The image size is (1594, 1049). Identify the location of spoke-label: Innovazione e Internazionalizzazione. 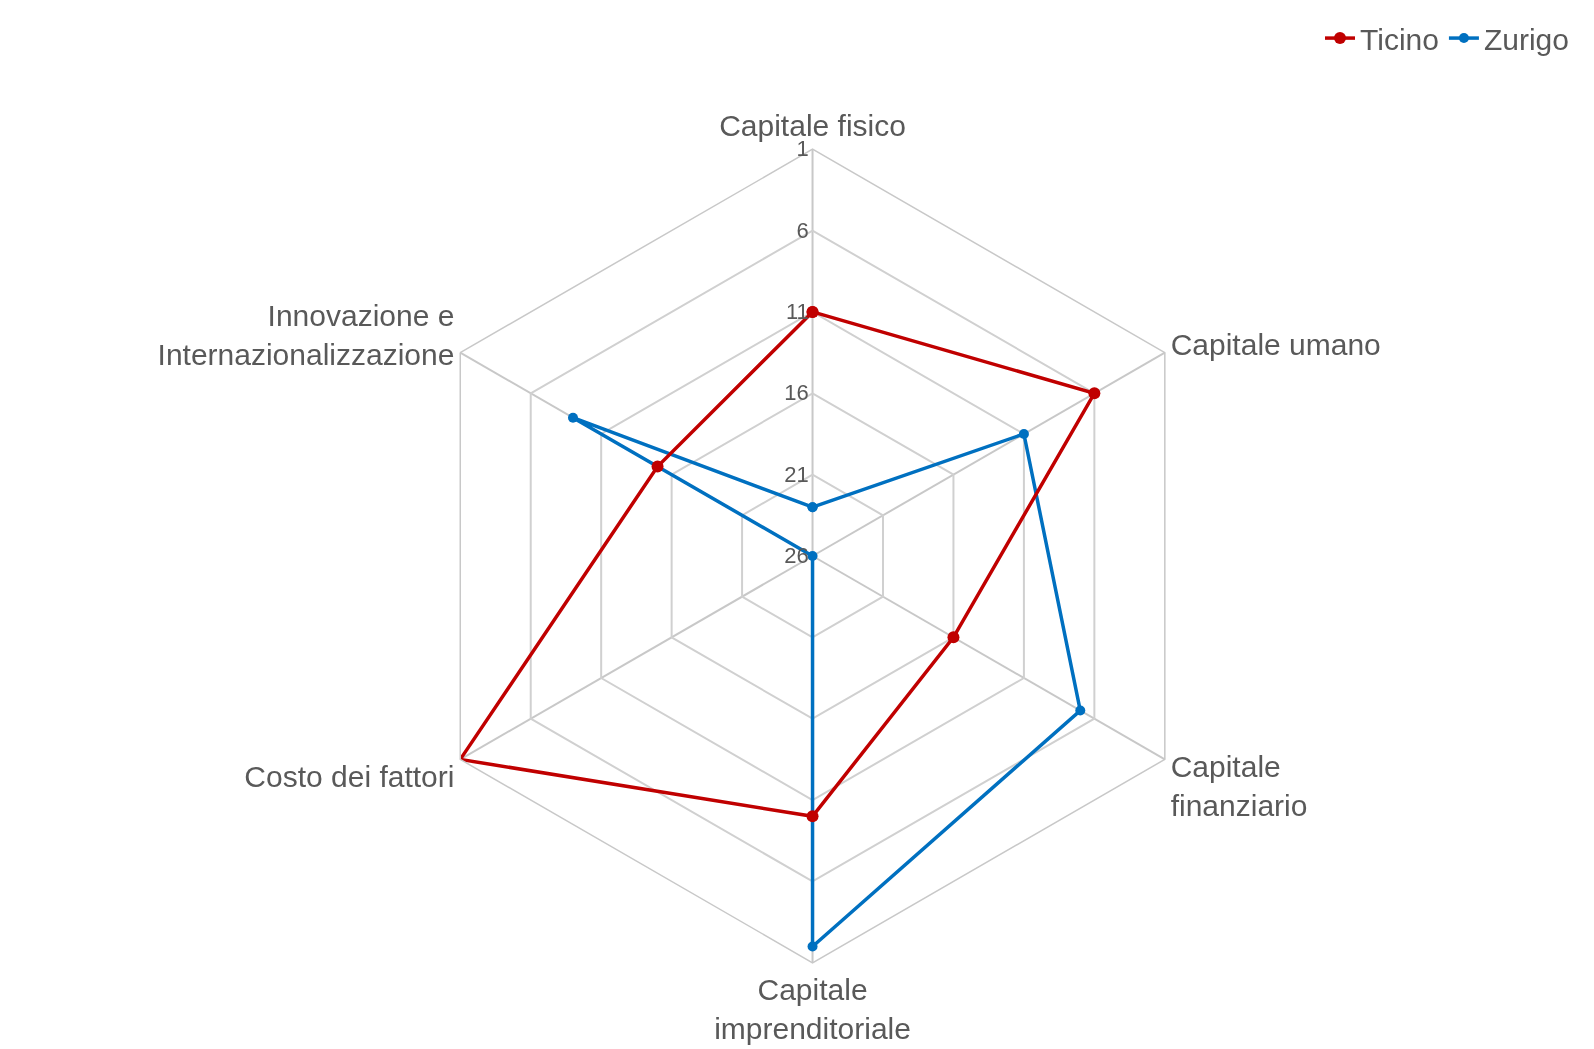
(306, 335).